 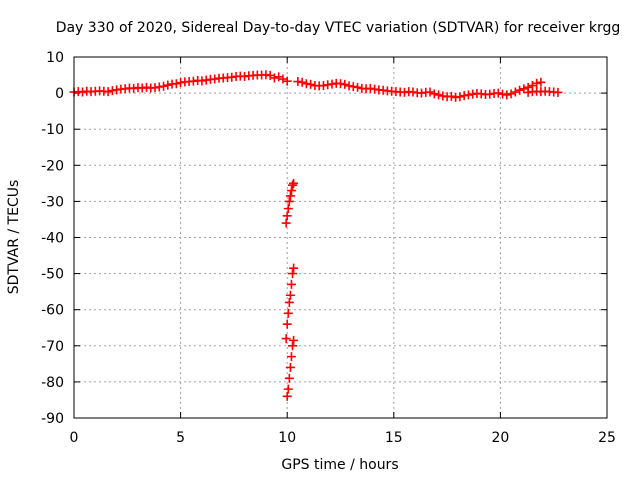 What do you see at coordinates (74, 438) in the screenshot?
I see `x-tick-label: 0` at bounding box center [74, 438].